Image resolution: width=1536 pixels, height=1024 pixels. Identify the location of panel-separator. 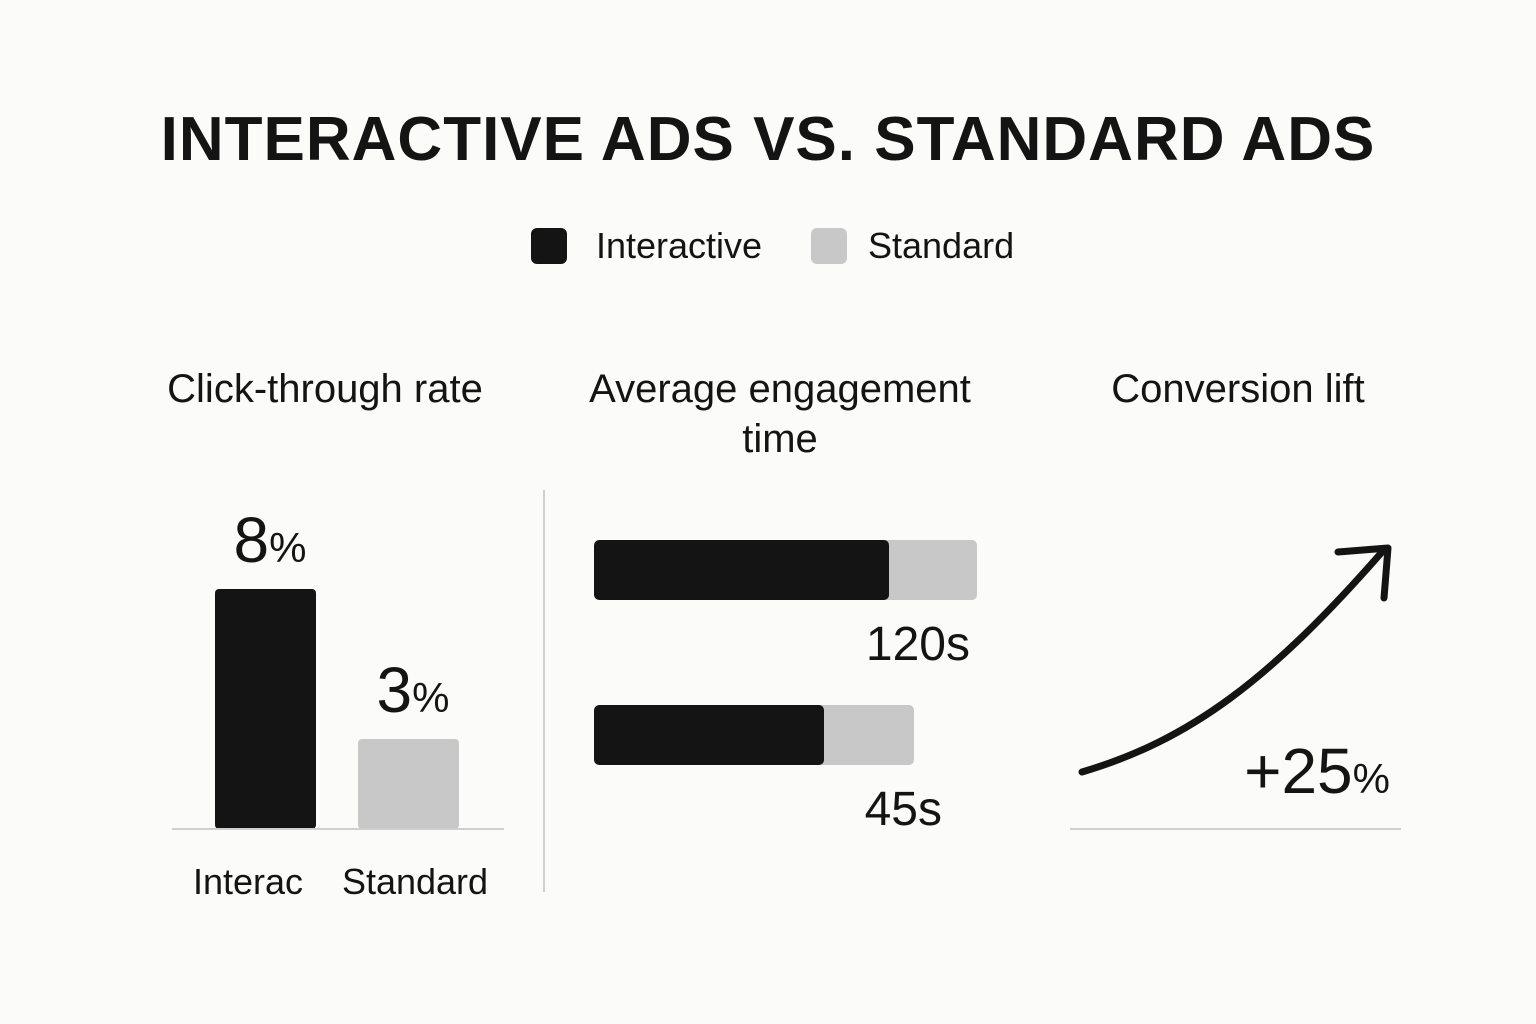
(544, 691).